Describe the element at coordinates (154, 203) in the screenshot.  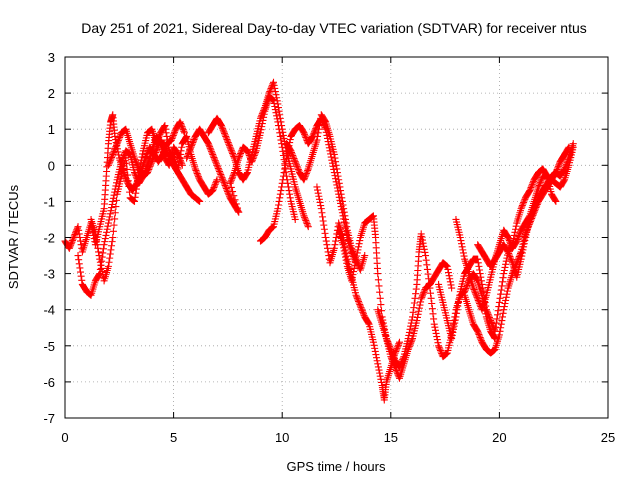
I see `series-s3` at that location.